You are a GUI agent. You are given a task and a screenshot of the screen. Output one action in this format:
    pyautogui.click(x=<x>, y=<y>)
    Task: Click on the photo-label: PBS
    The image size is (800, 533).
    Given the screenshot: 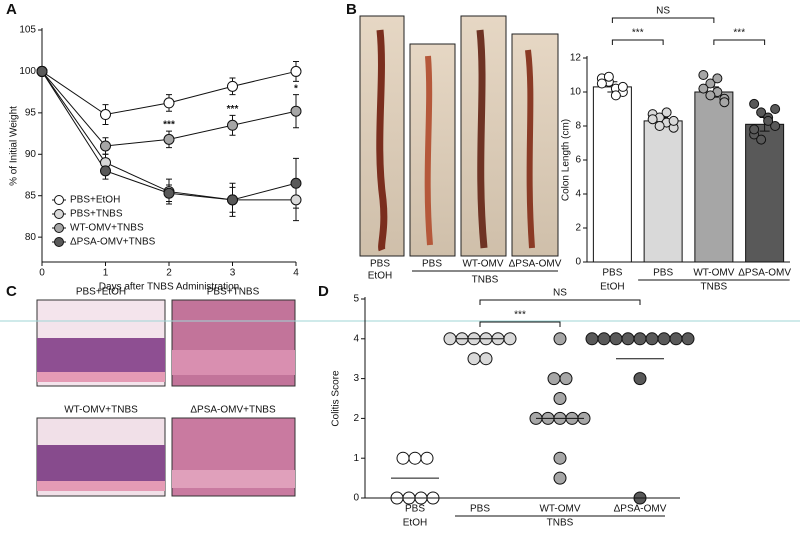 What is the action you would take?
    pyautogui.click(x=380, y=264)
    